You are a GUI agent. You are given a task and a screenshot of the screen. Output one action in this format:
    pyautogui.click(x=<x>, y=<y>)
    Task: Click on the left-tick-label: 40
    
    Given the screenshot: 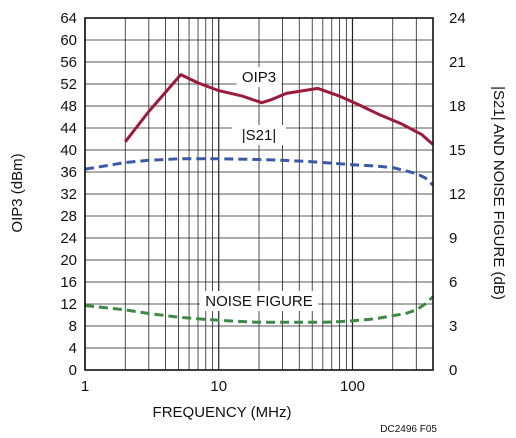 What is the action you would take?
    pyautogui.click(x=68, y=150)
    